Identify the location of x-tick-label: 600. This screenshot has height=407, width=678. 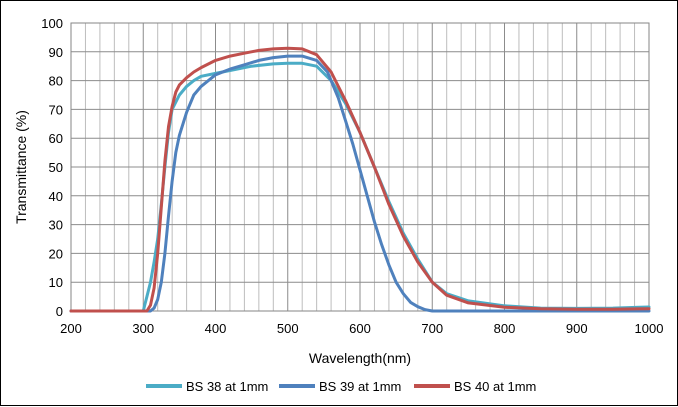
(360, 328).